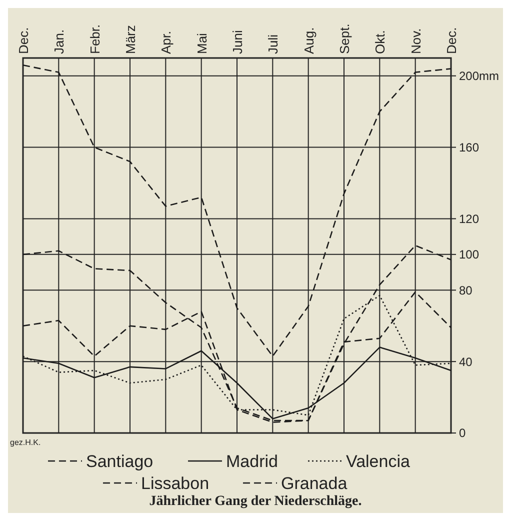 Image resolution: width=511 pixels, height=521 pixels. Describe the element at coordinates (175, 483) in the screenshot. I see `legend-label: Lissabon` at that location.